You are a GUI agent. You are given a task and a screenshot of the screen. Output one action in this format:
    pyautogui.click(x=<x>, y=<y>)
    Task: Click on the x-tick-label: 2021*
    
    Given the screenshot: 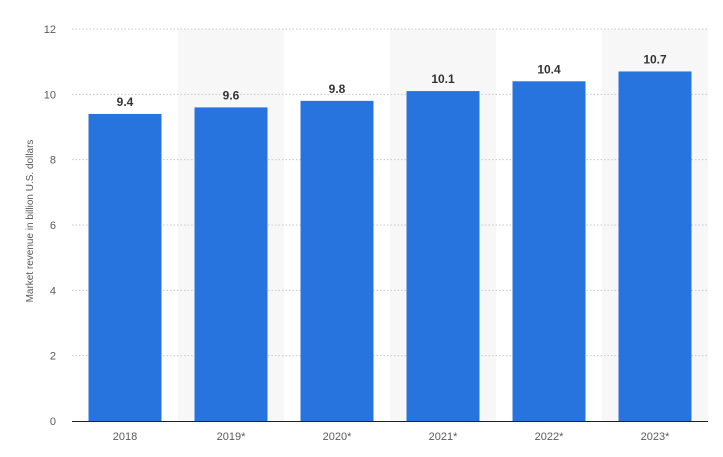 What is the action you would take?
    pyautogui.click(x=443, y=437)
    